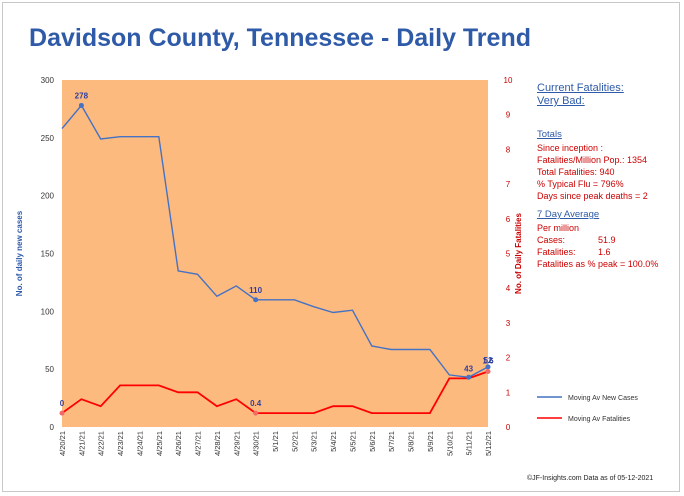  What do you see at coordinates (556, 252) in the screenshot?
I see `avg-fatalities-label: Fatalities:` at bounding box center [556, 252].